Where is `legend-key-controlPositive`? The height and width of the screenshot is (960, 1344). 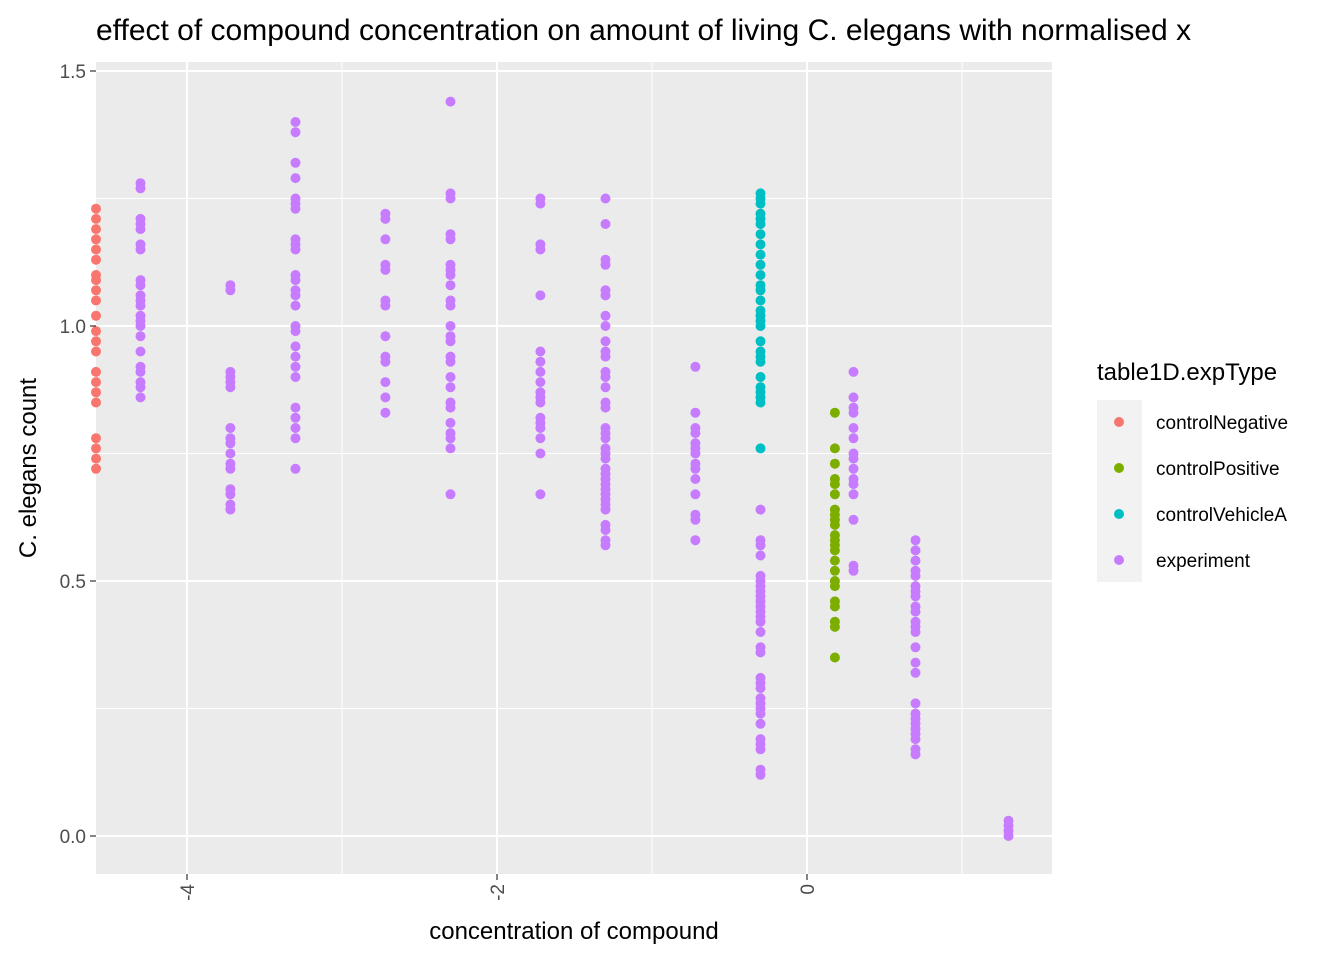 legend-key-controlPositive is located at coordinates (1119, 468).